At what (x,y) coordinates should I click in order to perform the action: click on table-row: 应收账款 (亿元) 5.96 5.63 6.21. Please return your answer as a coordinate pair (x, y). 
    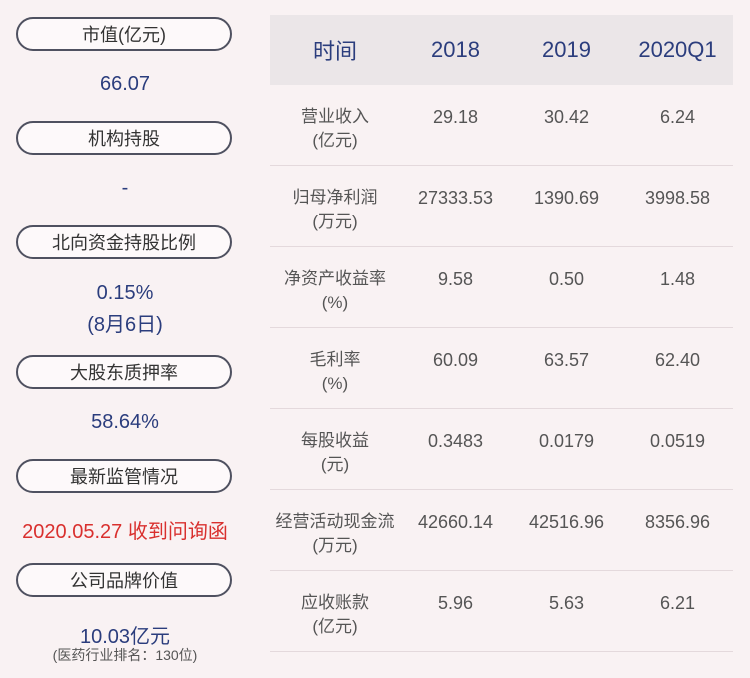
    Looking at the image, I should click on (501, 611).